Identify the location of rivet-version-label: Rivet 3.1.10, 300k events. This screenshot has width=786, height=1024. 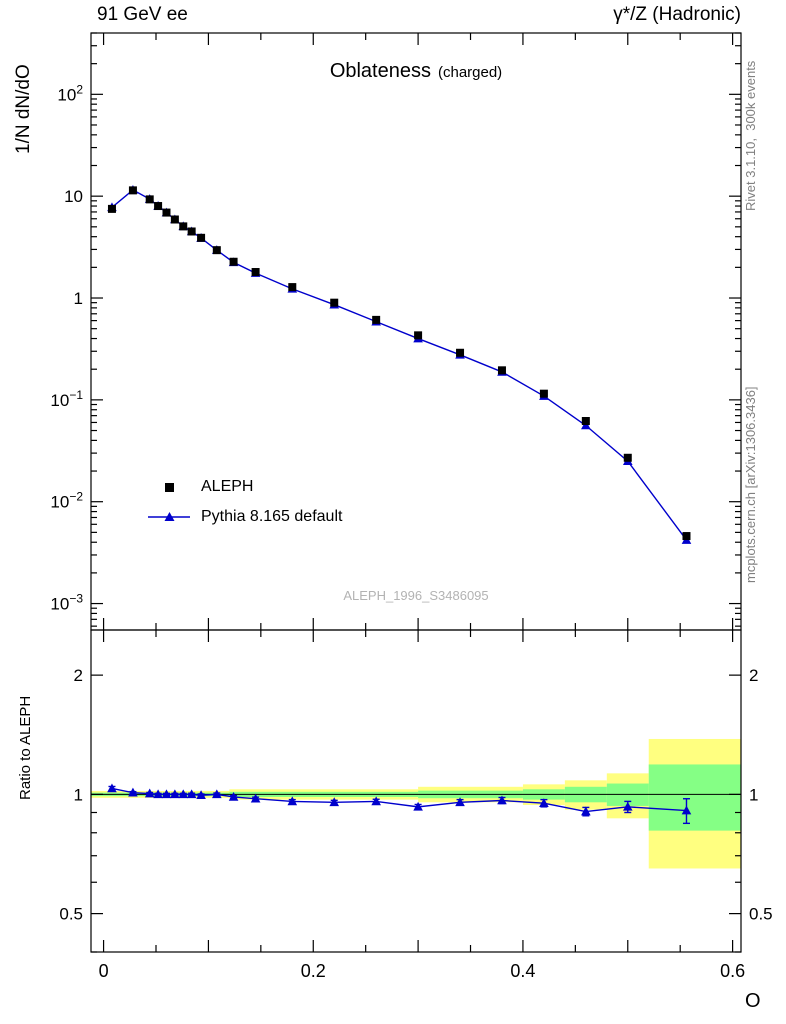
(750, 135).